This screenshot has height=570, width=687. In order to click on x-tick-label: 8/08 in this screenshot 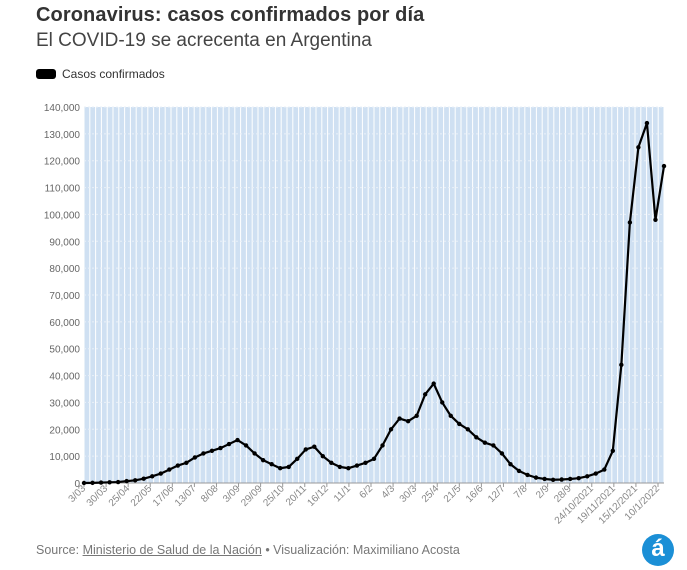, I will do `click(210, 494)`.